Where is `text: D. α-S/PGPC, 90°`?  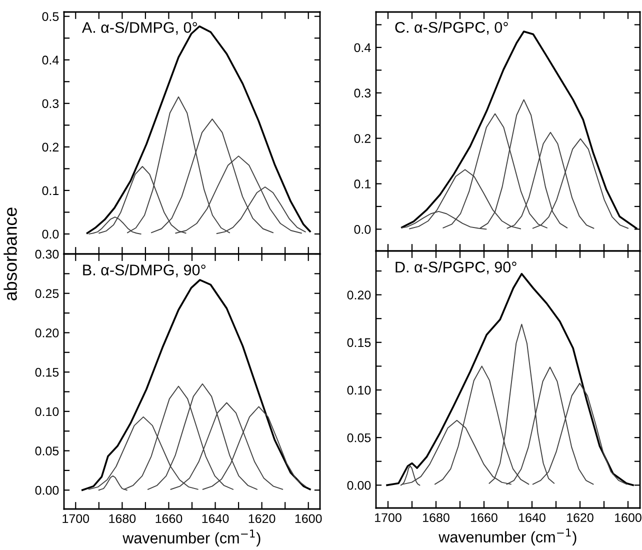
text: D. α-S/PGPC, 90° is located at coordinates (456, 267).